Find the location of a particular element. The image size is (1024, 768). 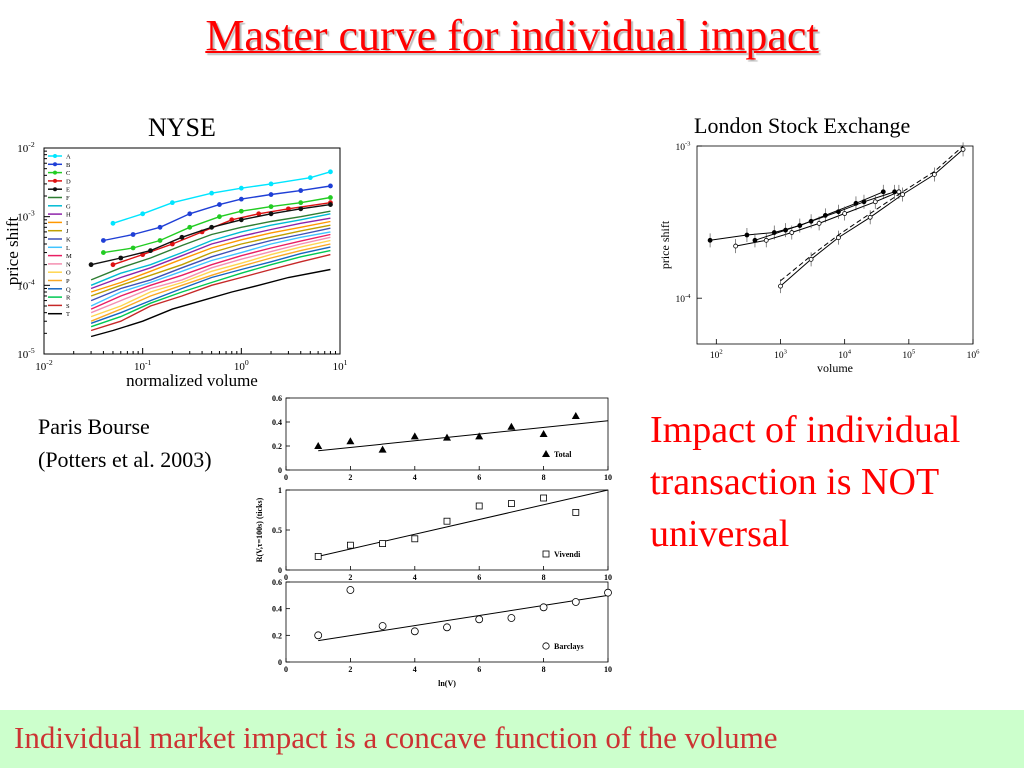

paris-total-y-tick-label: 0.2 is located at coordinates (277, 446).